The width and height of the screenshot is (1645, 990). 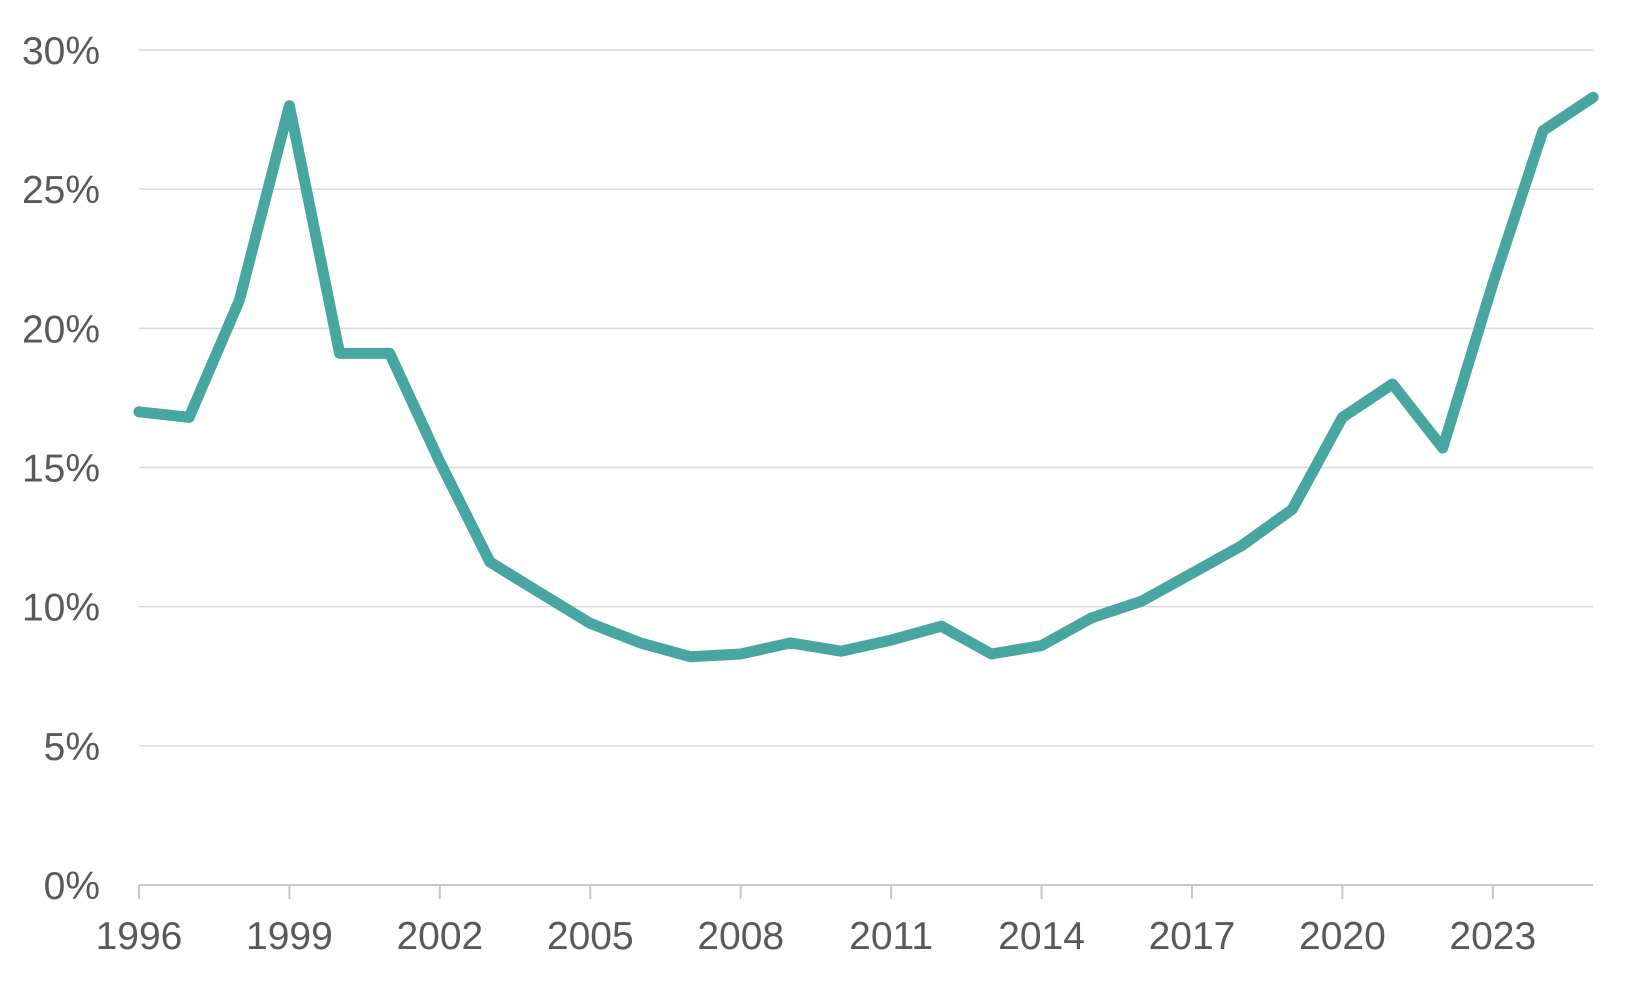 I want to click on x-axis-tick-label: 2014, so click(x=1041, y=936).